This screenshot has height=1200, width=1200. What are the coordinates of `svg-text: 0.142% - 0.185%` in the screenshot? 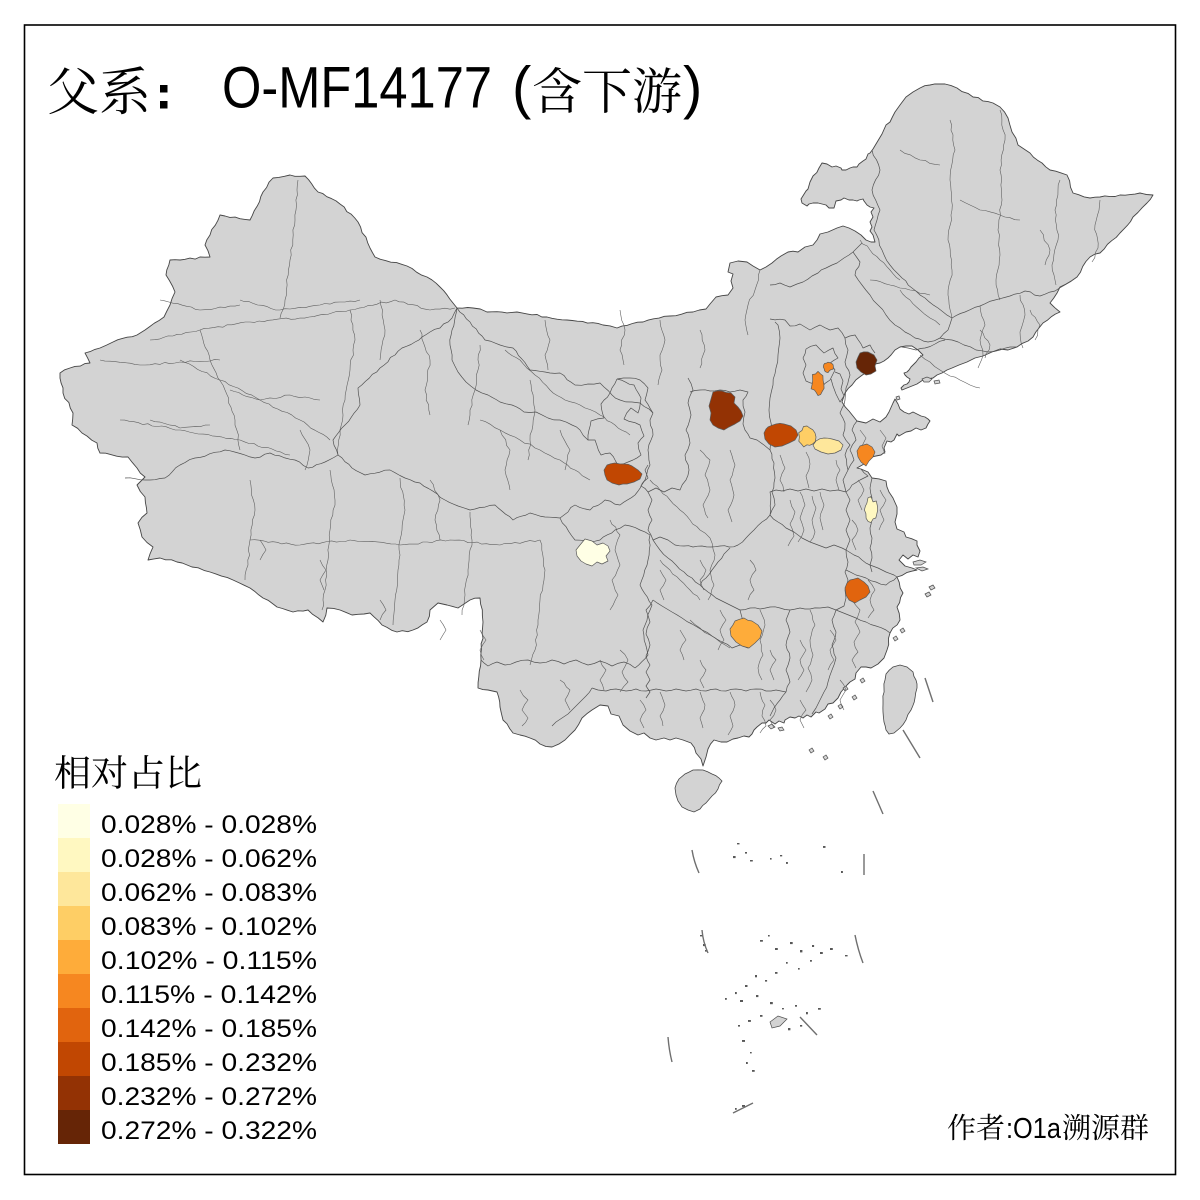 It's located at (209, 1029).